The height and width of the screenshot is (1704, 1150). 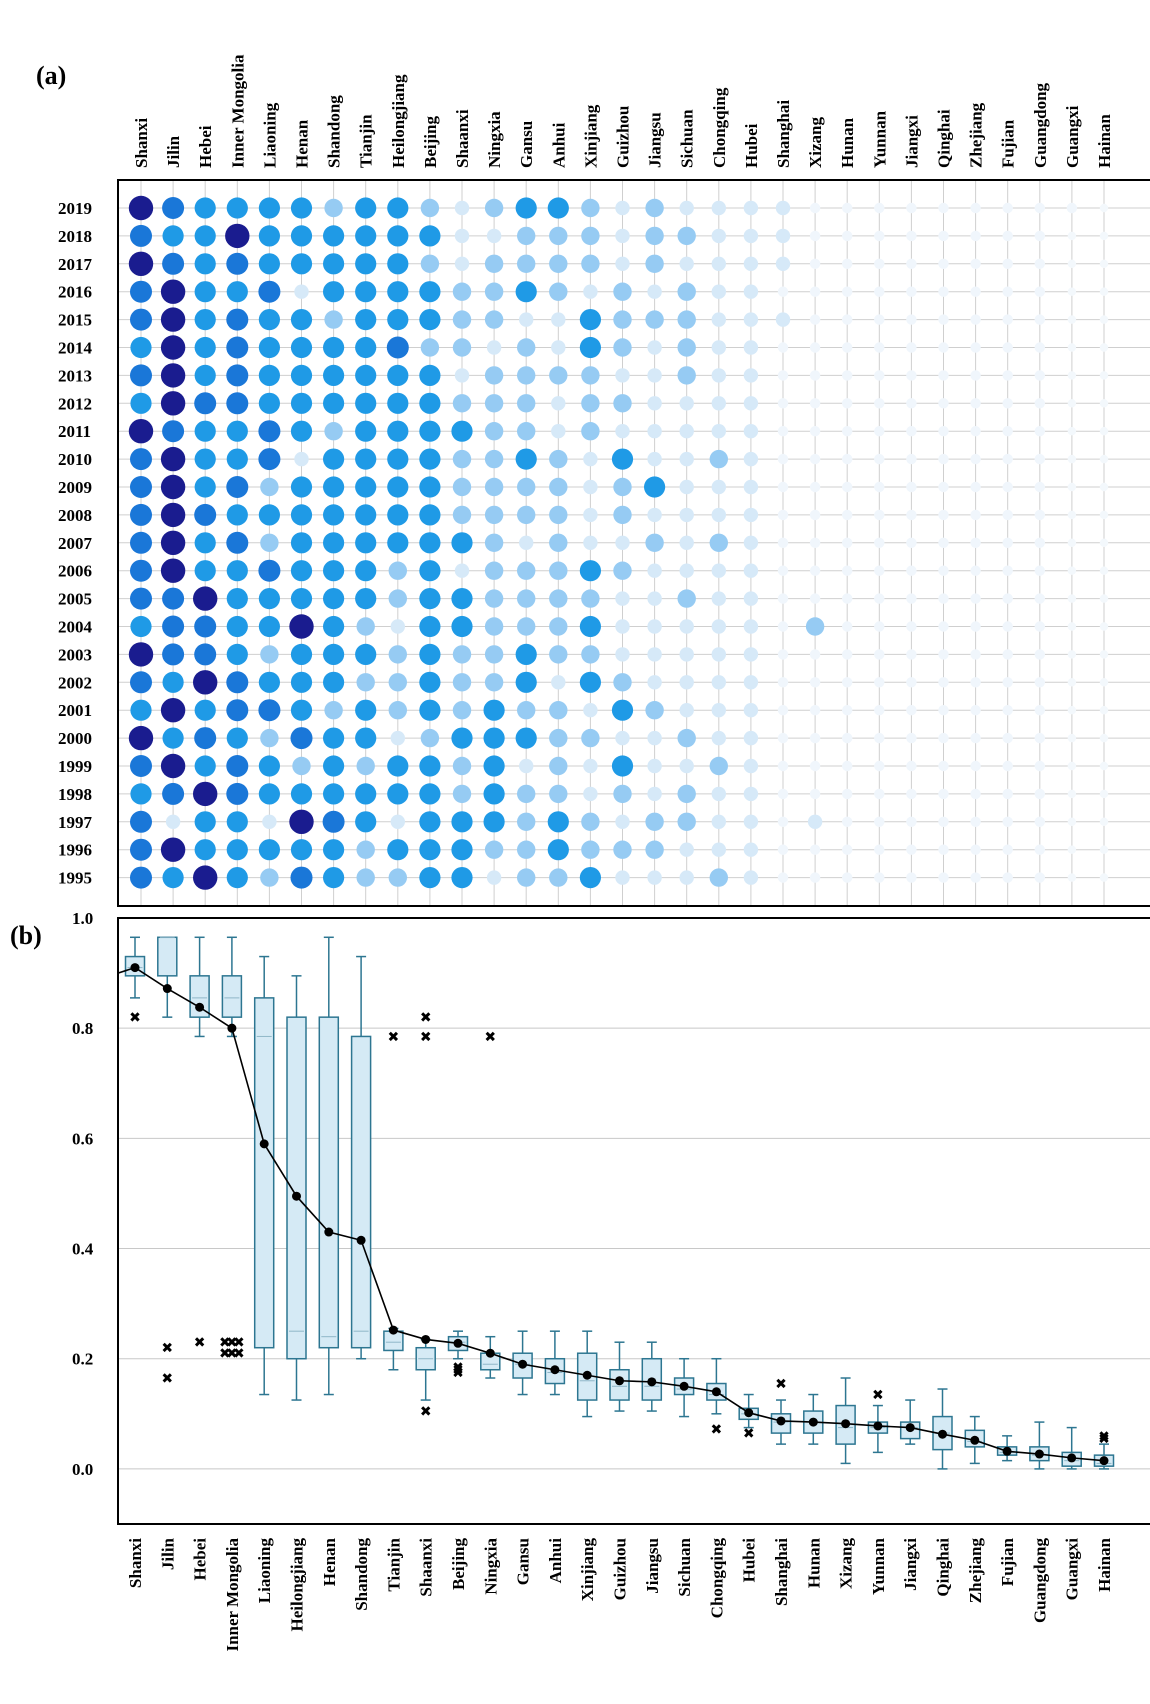 What do you see at coordinates (622, 710) in the screenshot?
I see `dot-guizhou-2001` at bounding box center [622, 710].